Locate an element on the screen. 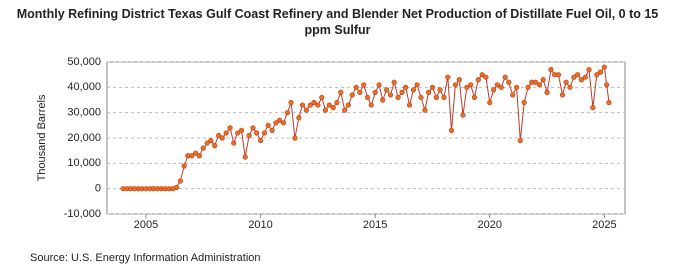  x-tick-label: 2010 is located at coordinates (260, 225).